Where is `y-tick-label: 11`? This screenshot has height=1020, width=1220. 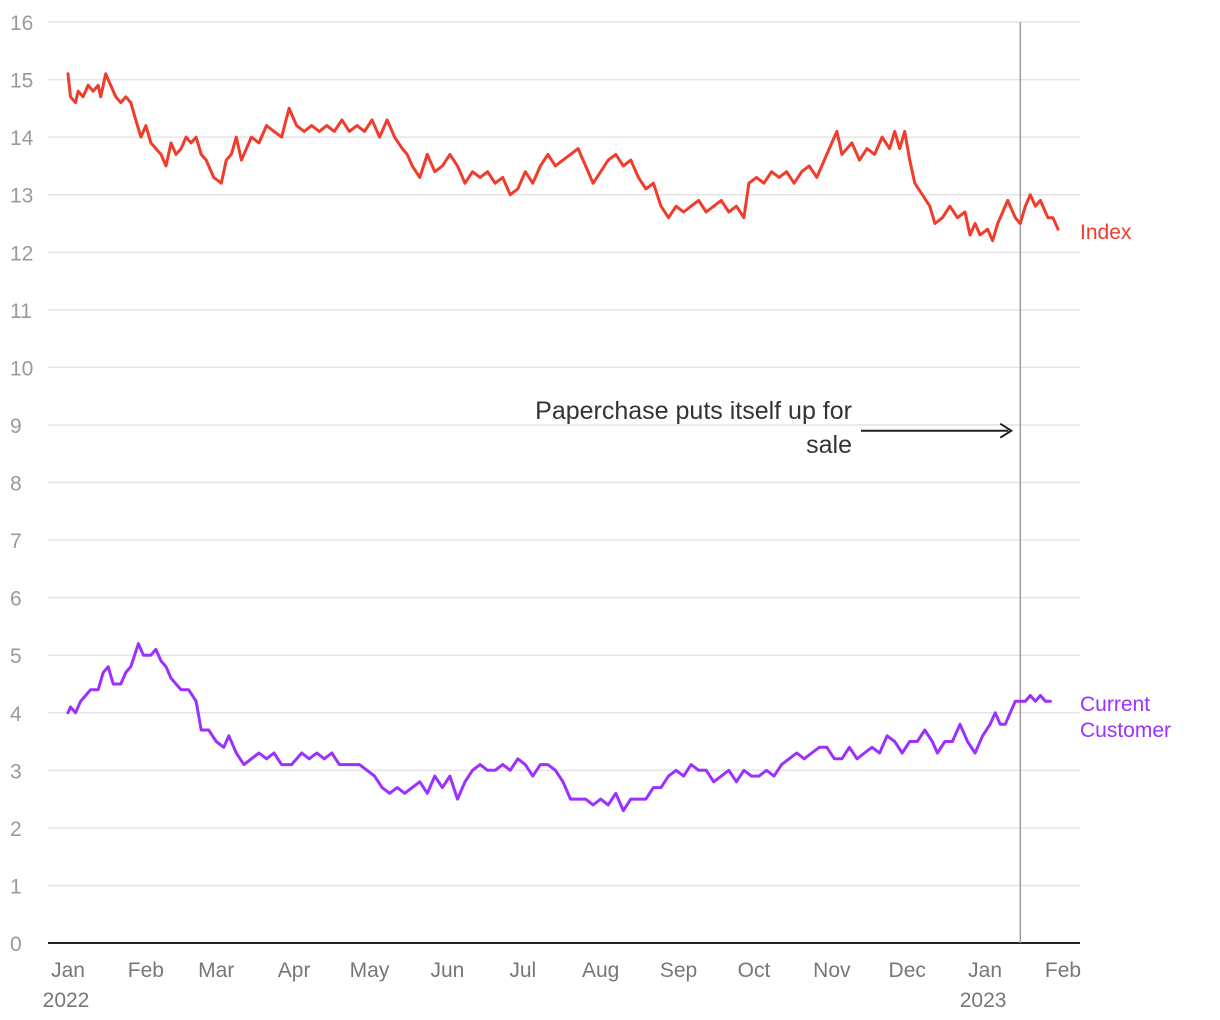 y-tick-label: 11 is located at coordinates (21, 311).